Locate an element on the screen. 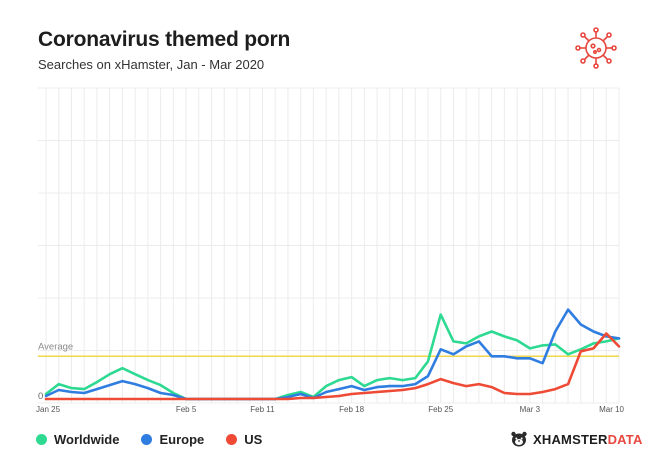  chart-subtitle: Searches on xHamster, Jan - Mar 2020 is located at coordinates (151, 64).